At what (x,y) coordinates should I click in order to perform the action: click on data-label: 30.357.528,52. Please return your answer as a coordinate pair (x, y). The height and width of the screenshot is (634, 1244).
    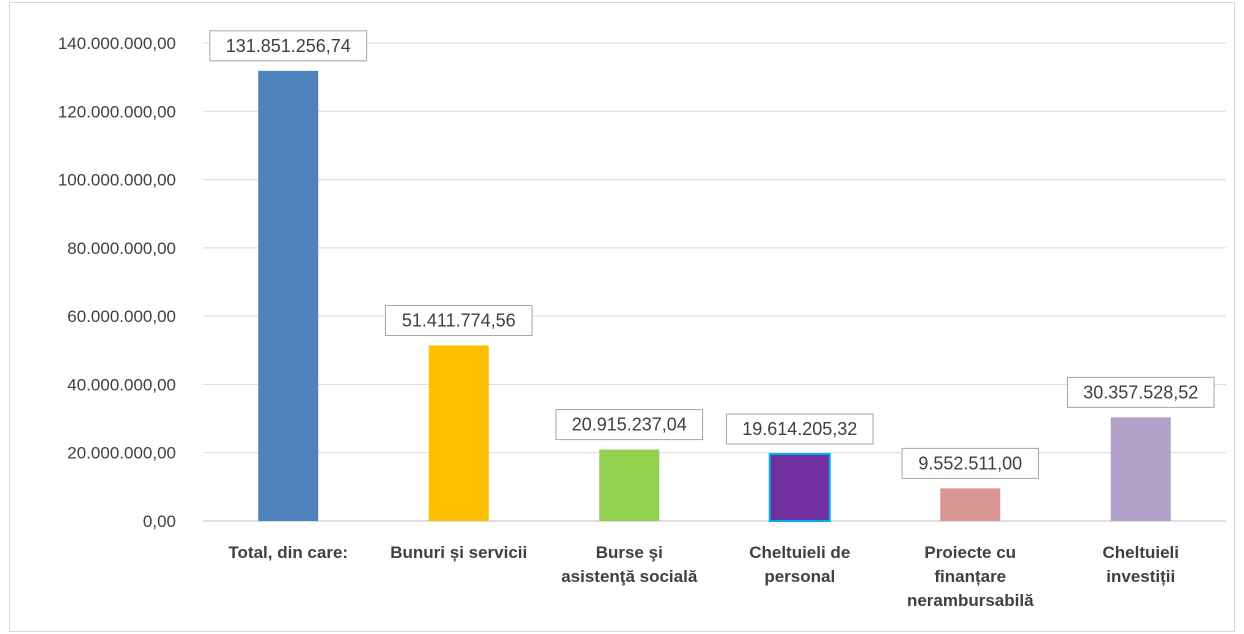
    Looking at the image, I should click on (1140, 392).